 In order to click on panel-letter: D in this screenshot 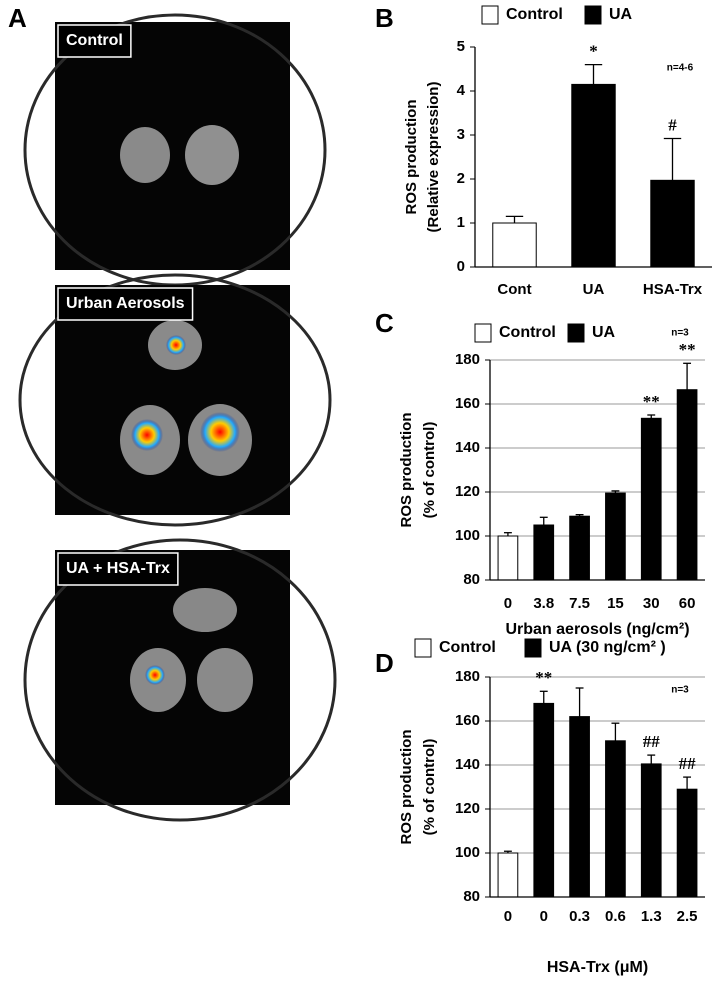, I will do `click(384, 663)`.